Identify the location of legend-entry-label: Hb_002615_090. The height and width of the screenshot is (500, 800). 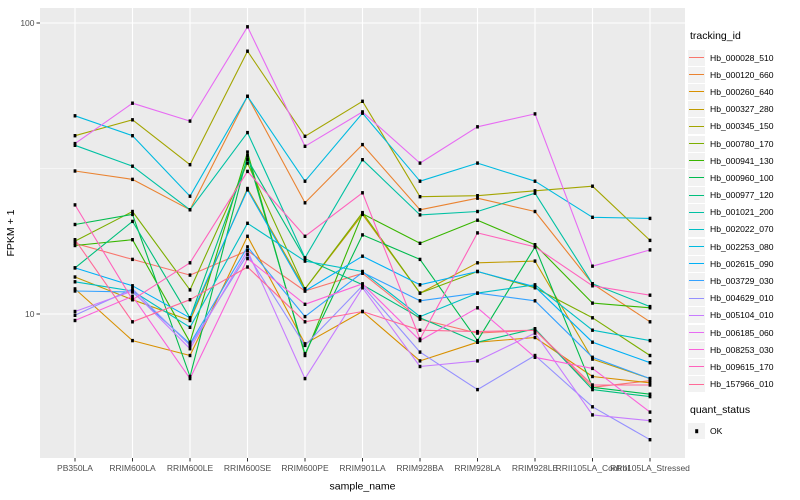
(742, 263).